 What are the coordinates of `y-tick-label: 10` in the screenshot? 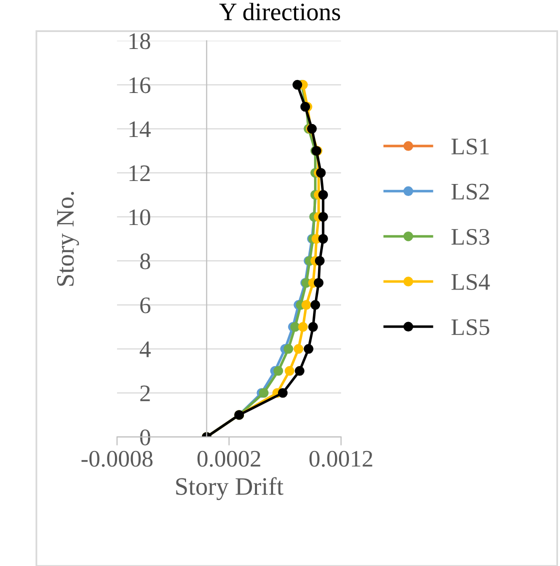 It's located at (140, 217).